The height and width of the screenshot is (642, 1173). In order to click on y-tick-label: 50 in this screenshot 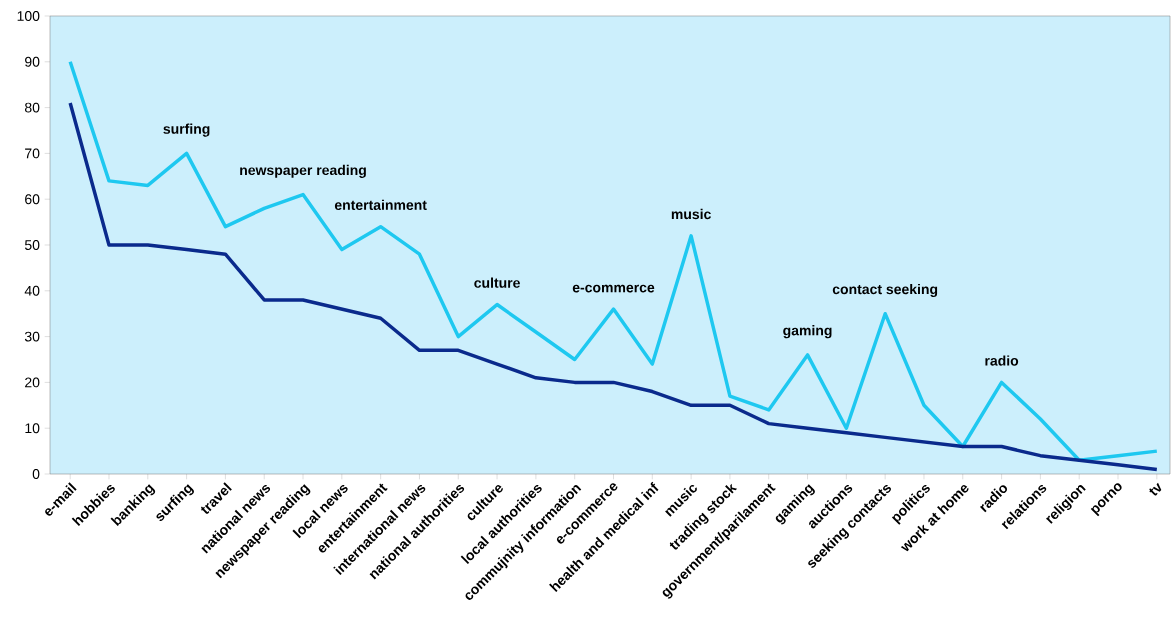, I will do `click(32, 245)`.